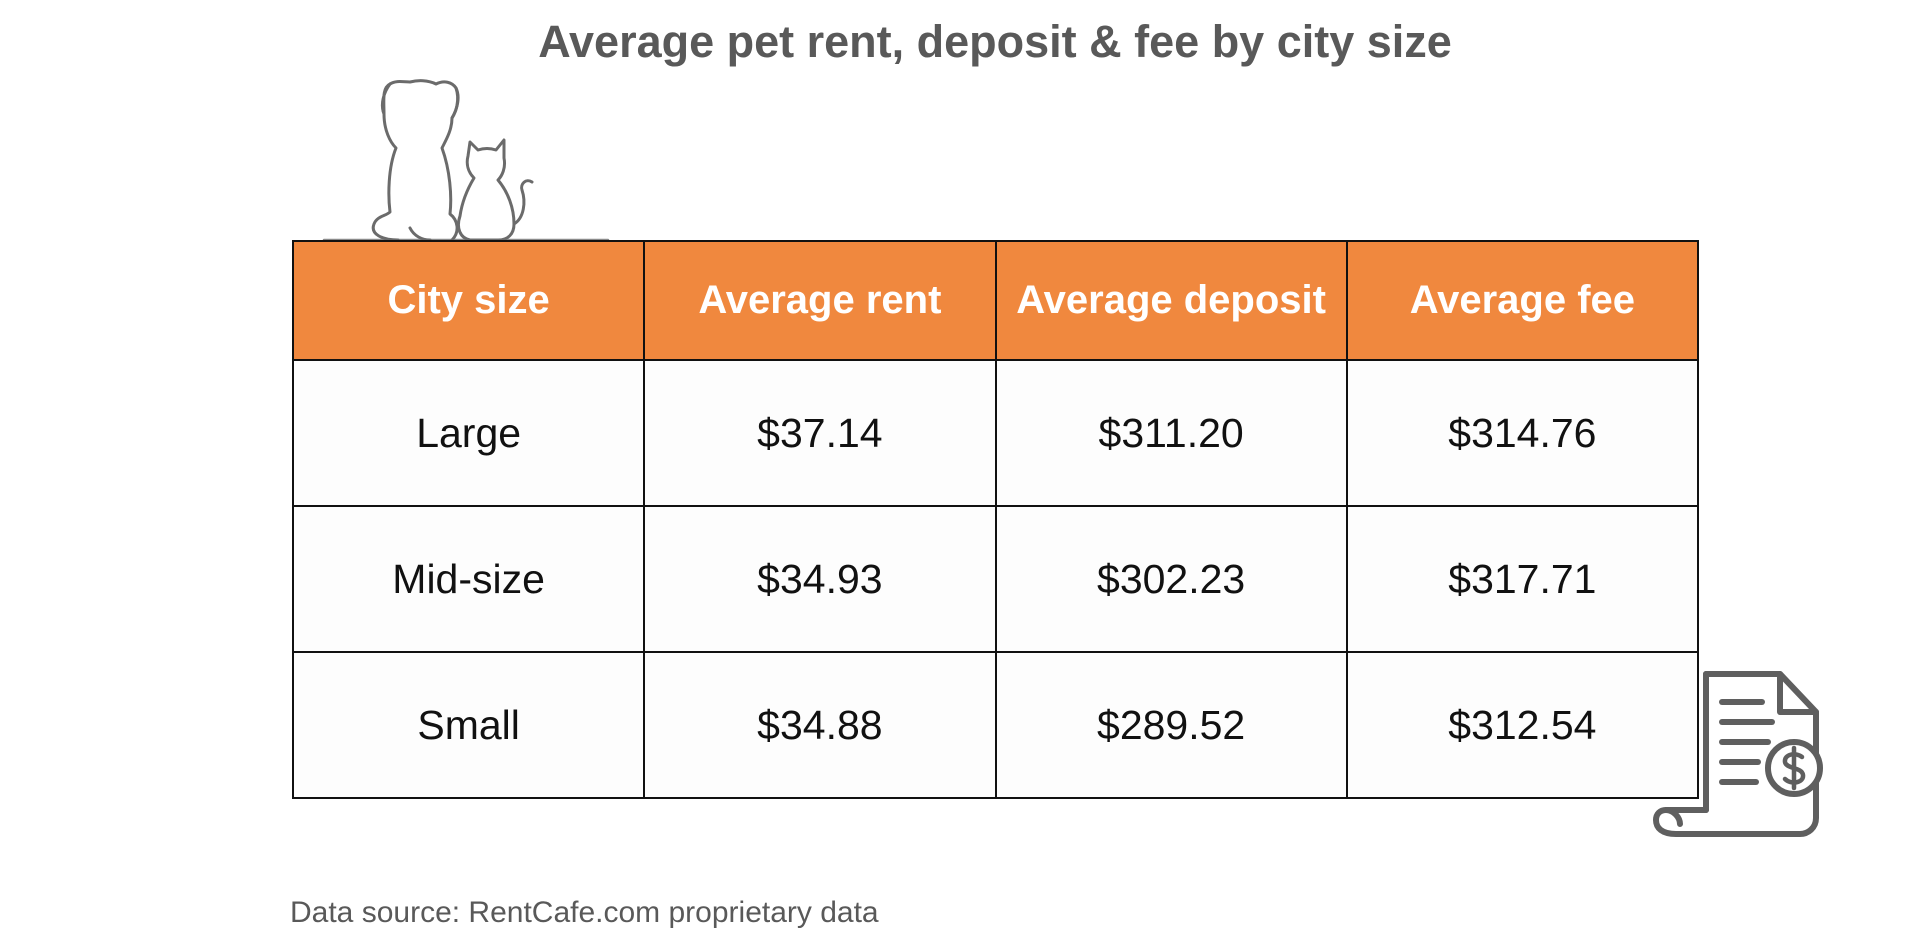 The image size is (1920, 947). Describe the element at coordinates (466, 160) in the screenshot. I see `dog-and-cat-icon` at that location.